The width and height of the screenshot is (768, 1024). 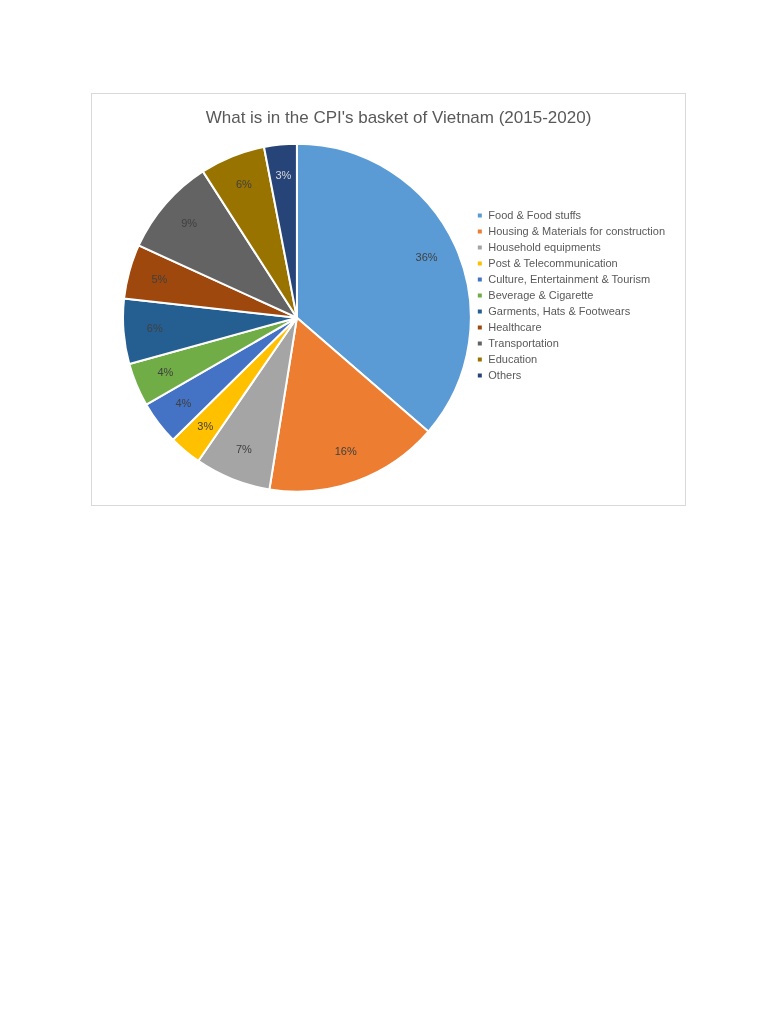 What do you see at coordinates (569, 278) in the screenshot?
I see `legend-label: Culture, Entertainment & Tourism` at bounding box center [569, 278].